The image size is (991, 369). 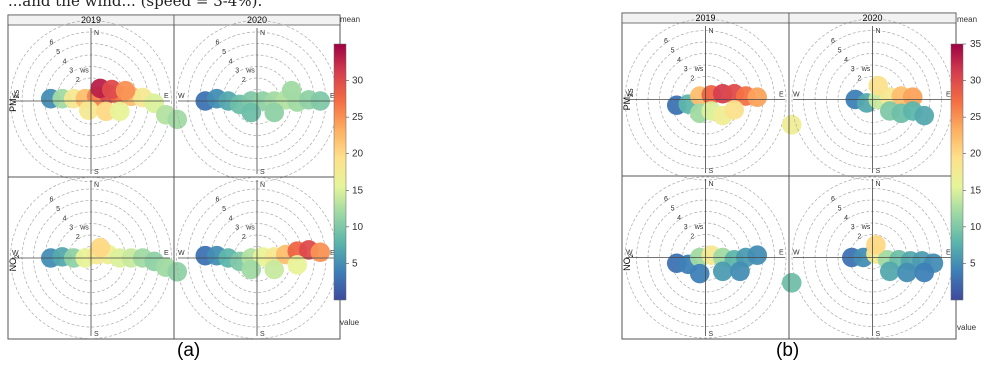 What do you see at coordinates (135, 5) in the screenshot?
I see `header-fragment: ...and the wind... (speed = 3-4%).` at bounding box center [135, 5].